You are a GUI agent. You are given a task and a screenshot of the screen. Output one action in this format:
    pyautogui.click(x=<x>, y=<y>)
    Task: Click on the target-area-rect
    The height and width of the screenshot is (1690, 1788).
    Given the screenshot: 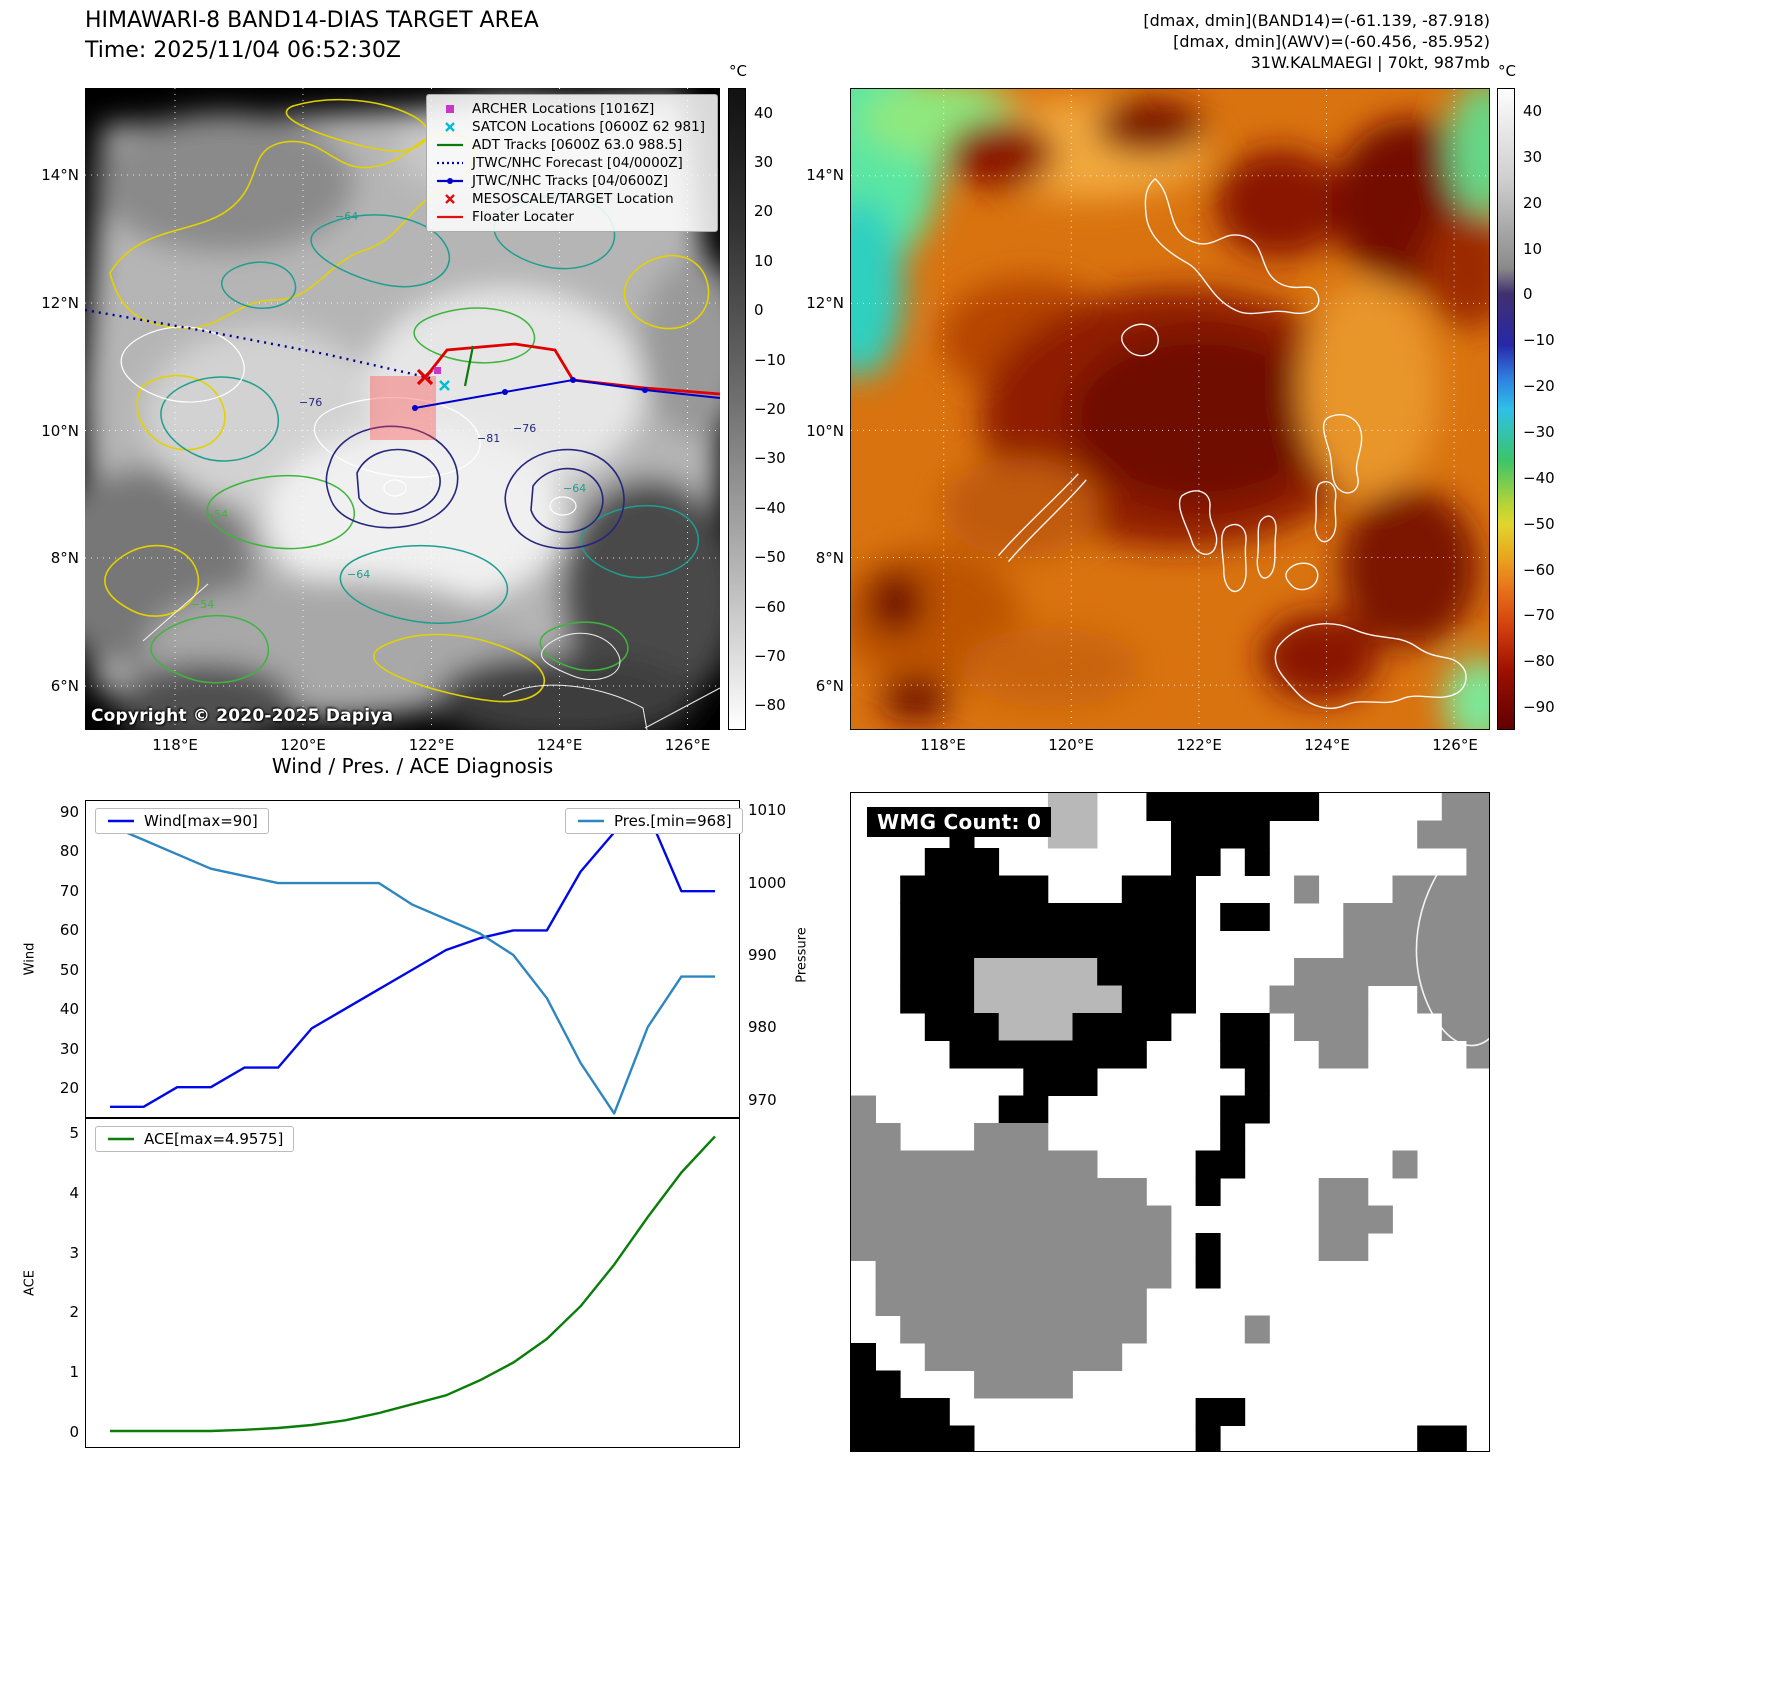 What is the action you would take?
    pyautogui.click(x=403, y=408)
    